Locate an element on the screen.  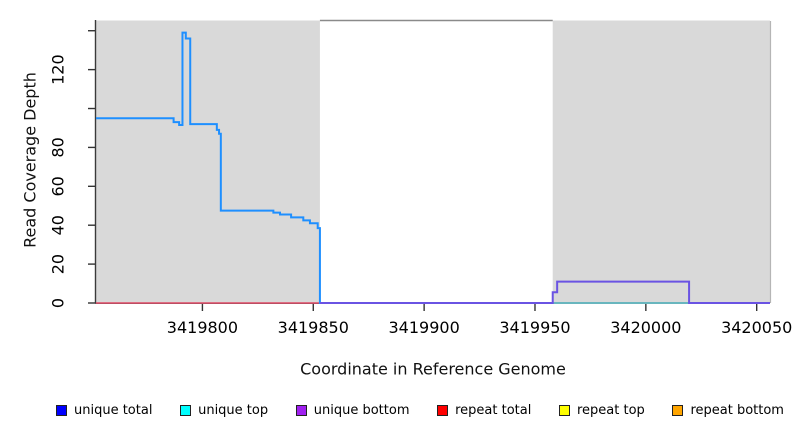
legend-item-repeat-total: repeat total is located at coordinates (484, 410).